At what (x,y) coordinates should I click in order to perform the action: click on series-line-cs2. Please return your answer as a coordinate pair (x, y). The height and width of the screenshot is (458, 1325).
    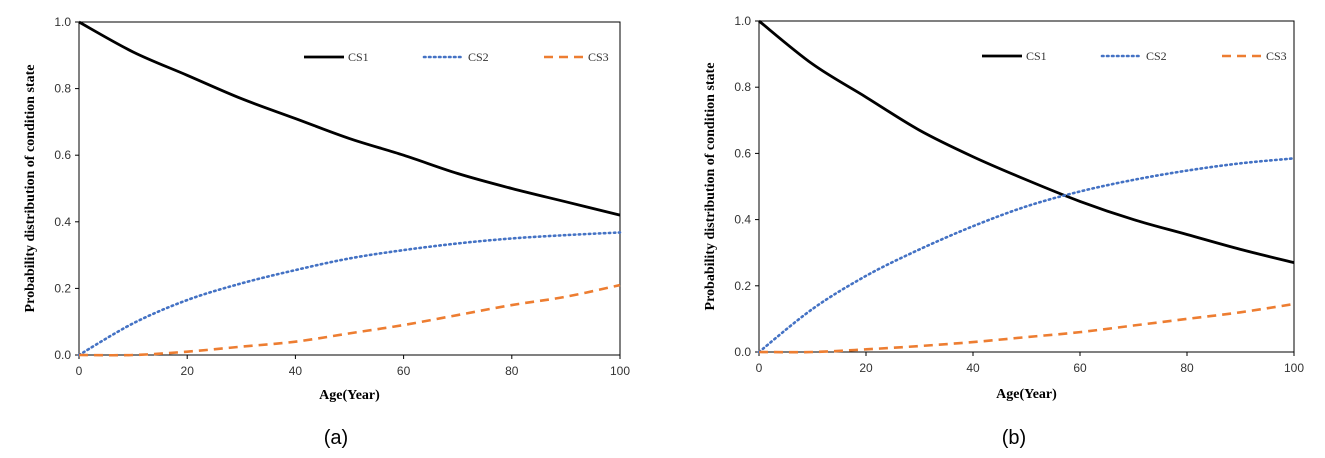
    Looking at the image, I should click on (349, 294).